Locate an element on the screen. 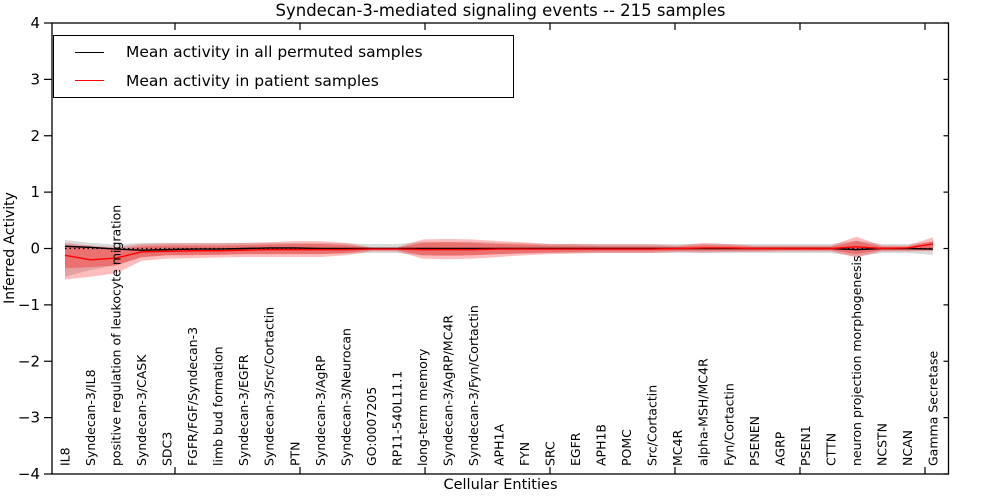 This screenshot has height=500, width=1000. x-category-label: EGFR is located at coordinates (575, 449).